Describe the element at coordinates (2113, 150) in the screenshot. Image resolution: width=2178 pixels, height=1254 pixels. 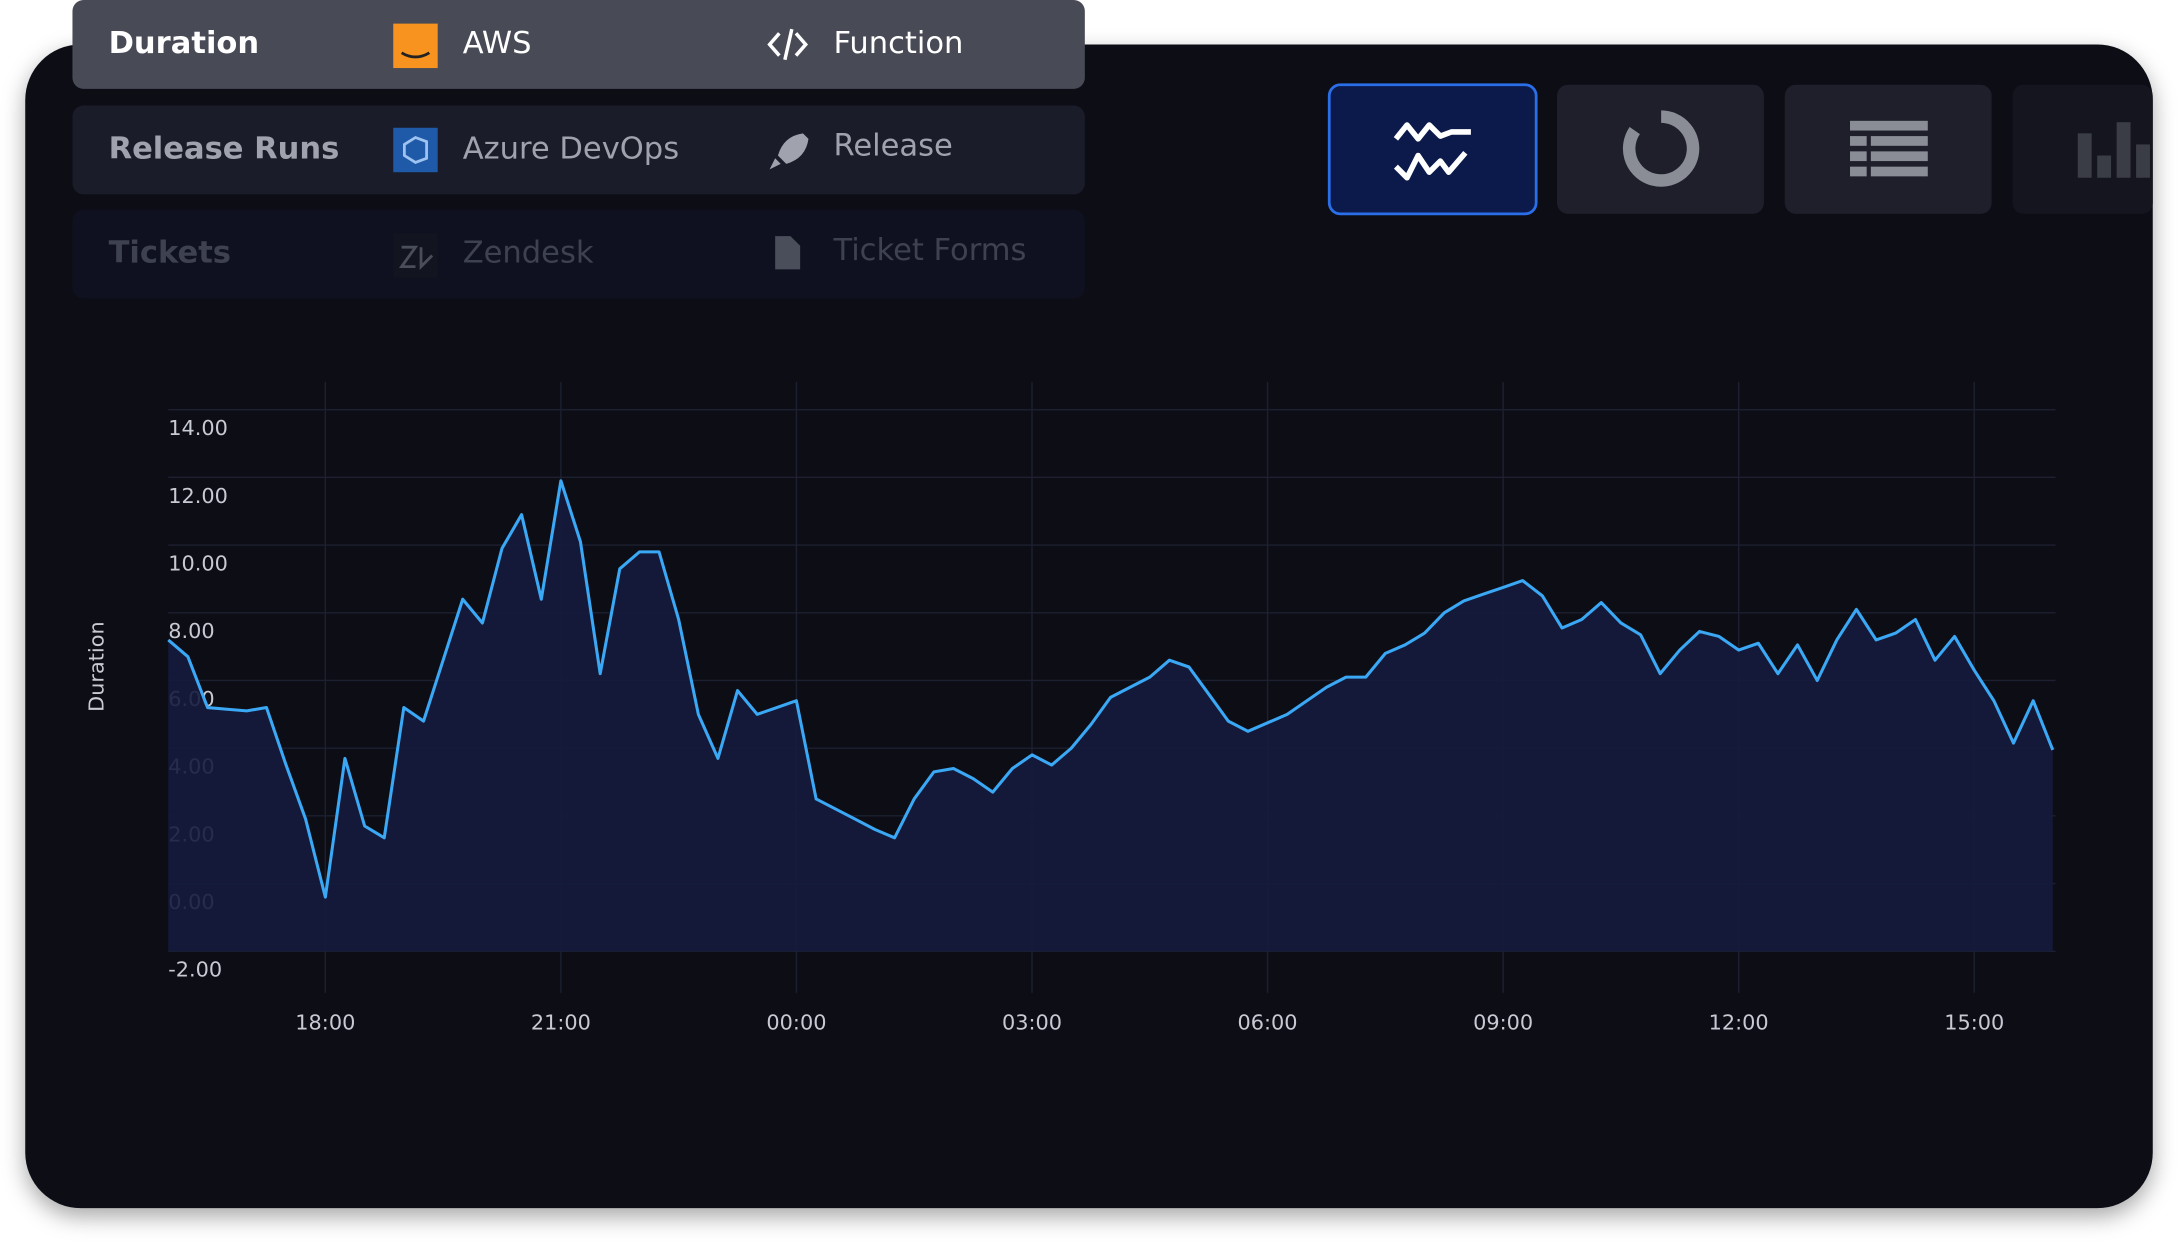
I see `bar-icon` at that location.